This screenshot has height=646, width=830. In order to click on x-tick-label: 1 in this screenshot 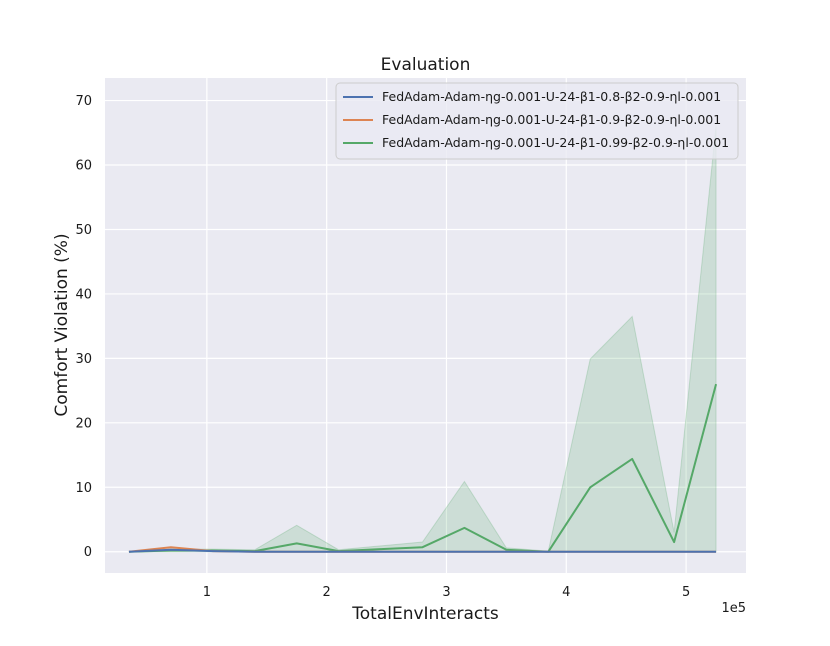, I will do `click(207, 592)`.